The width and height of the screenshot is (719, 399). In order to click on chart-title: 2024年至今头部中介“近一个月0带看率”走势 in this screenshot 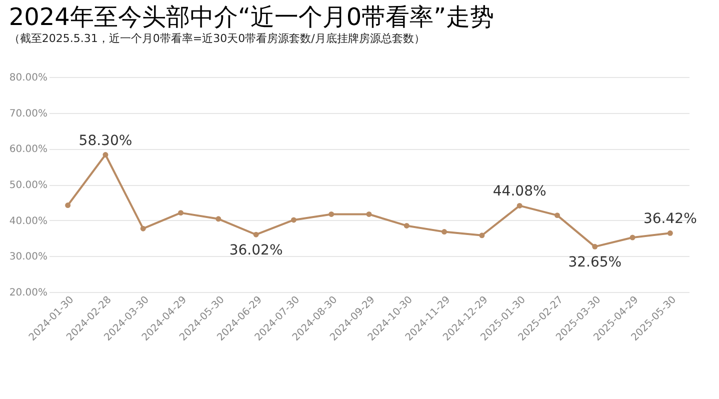, I will do `click(251, 17)`.